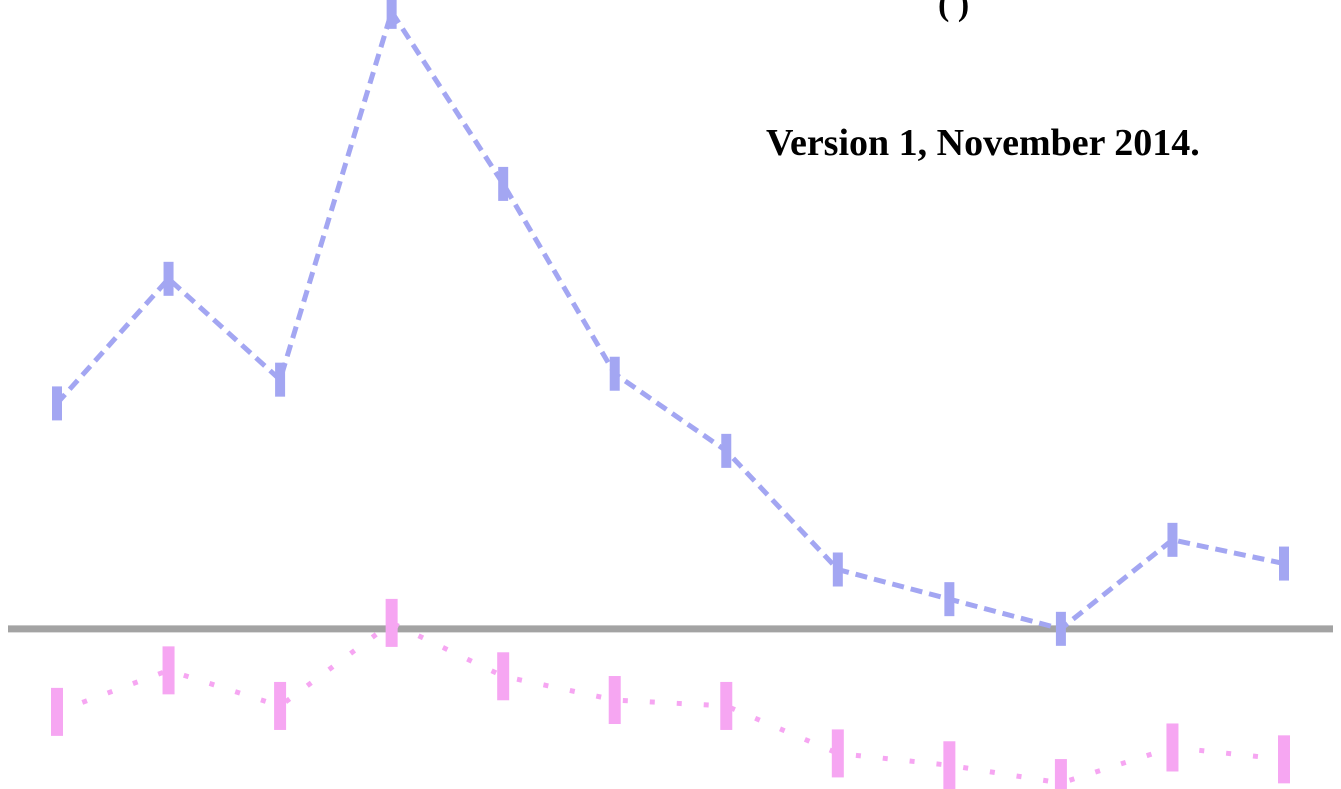 This screenshot has width=1341, height=789. What do you see at coordinates (954, 11) in the screenshot?
I see `header-fragment: ( )` at bounding box center [954, 11].